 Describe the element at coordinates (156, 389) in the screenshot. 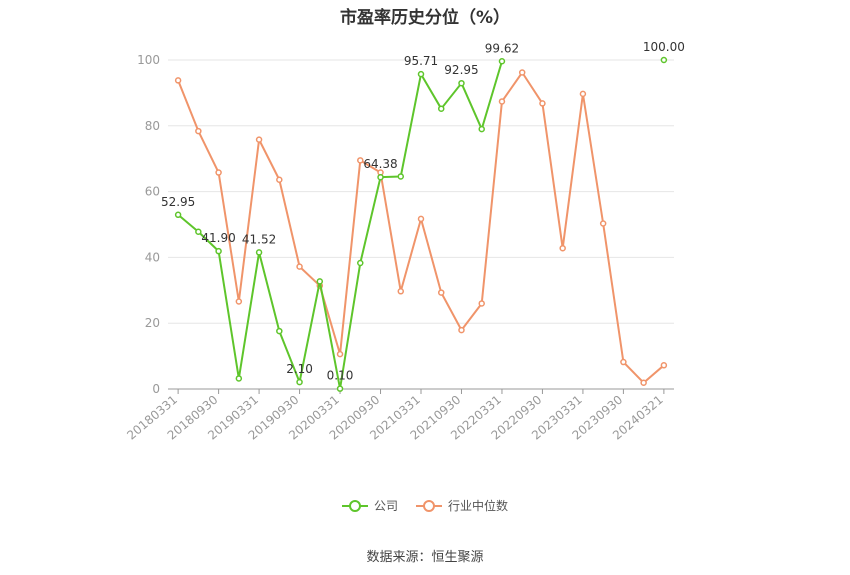

I see `y-tick-label: 0` at that location.